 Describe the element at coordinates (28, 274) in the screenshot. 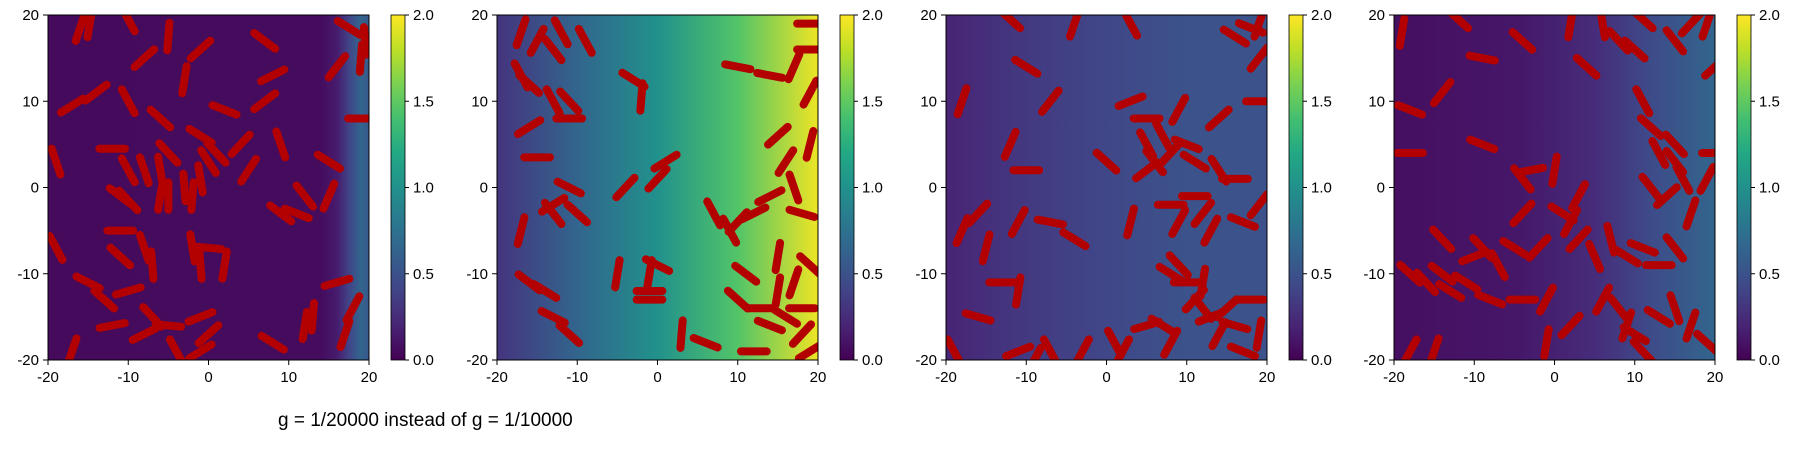

I see `y-tick-label: -10` at that location.